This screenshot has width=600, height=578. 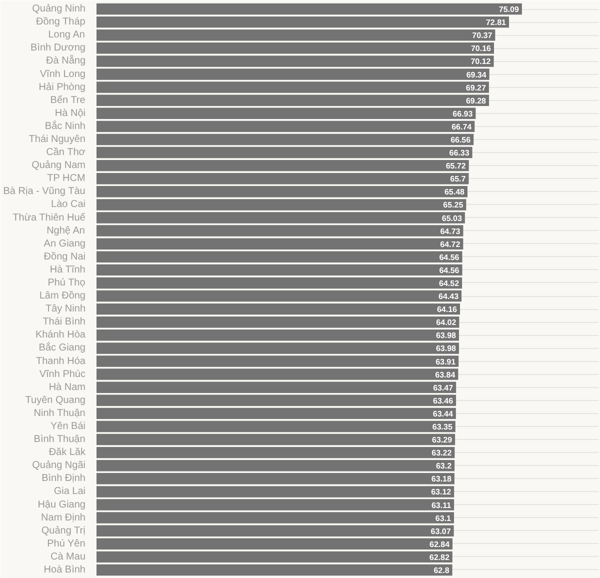 What do you see at coordinates (462, 127) in the screenshot?
I see `data-label: 66.74` at bounding box center [462, 127].